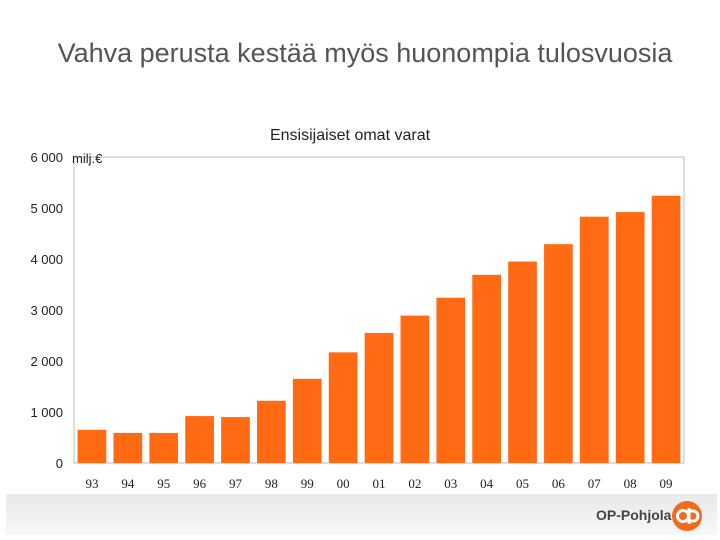 This screenshot has height=540, width=720. I want to click on y-tick-label: 6 000, so click(46, 157).